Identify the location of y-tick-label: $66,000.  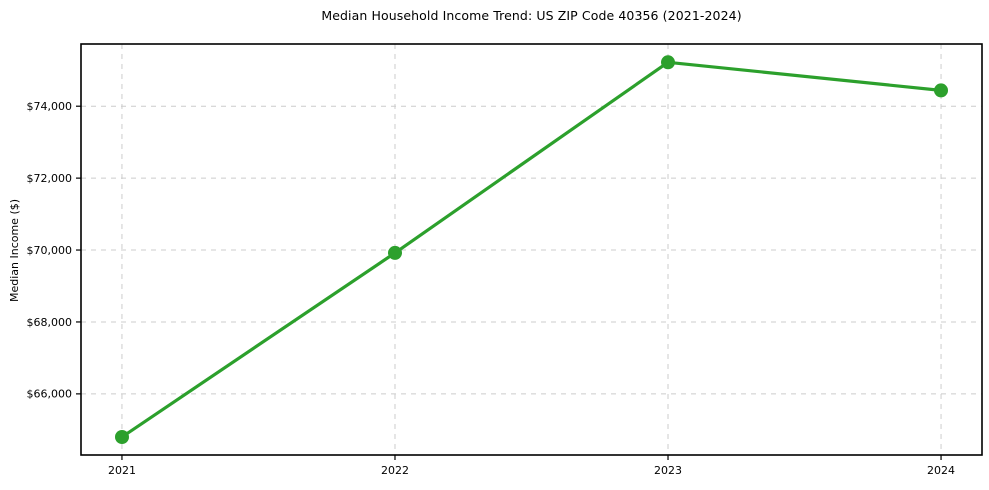
(50, 394).